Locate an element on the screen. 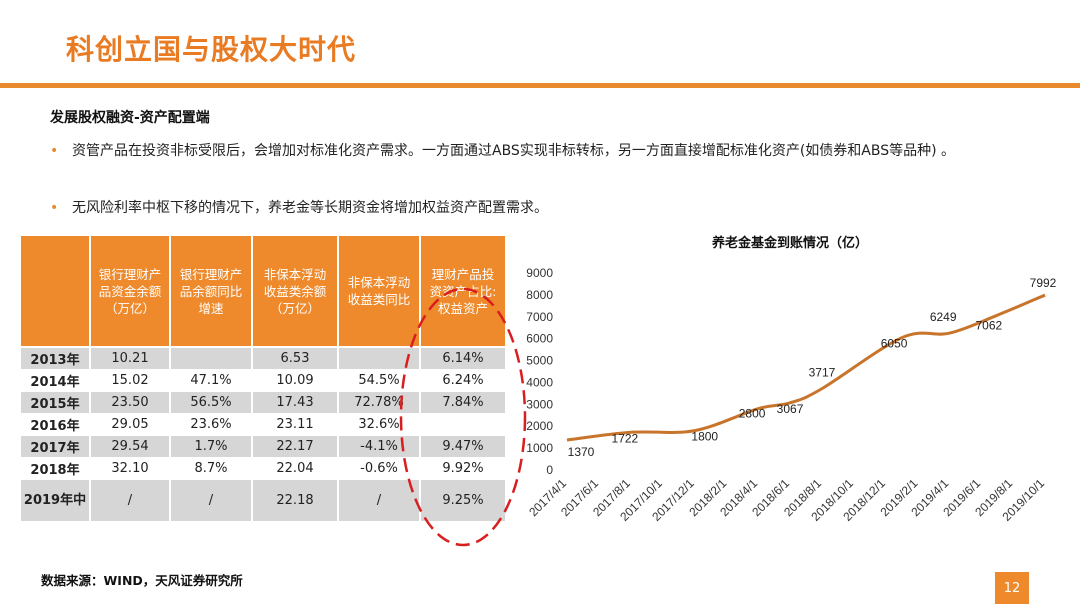  table-row: 2019年中 //22.18/9.25% is located at coordinates (263, 500).